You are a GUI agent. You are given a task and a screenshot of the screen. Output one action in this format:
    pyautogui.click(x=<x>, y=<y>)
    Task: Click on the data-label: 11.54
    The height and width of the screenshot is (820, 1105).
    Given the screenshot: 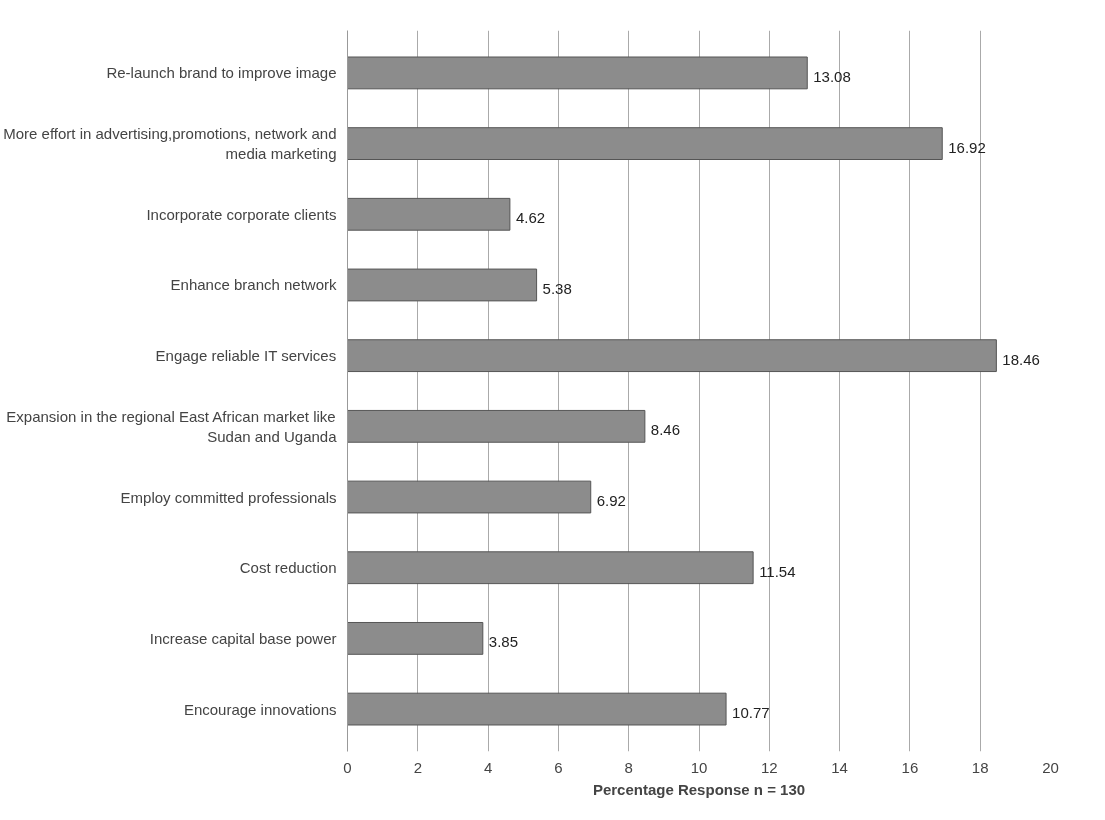 What is the action you would take?
    pyautogui.click(x=777, y=571)
    